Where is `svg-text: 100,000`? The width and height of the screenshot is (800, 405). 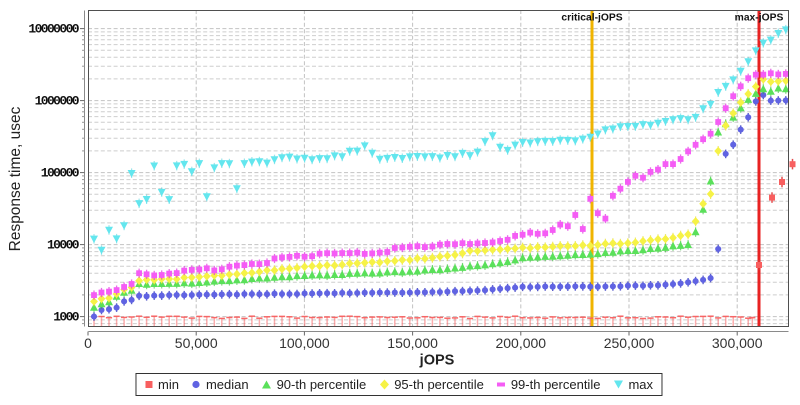 svg-text: 100,000 is located at coordinates (304, 343).